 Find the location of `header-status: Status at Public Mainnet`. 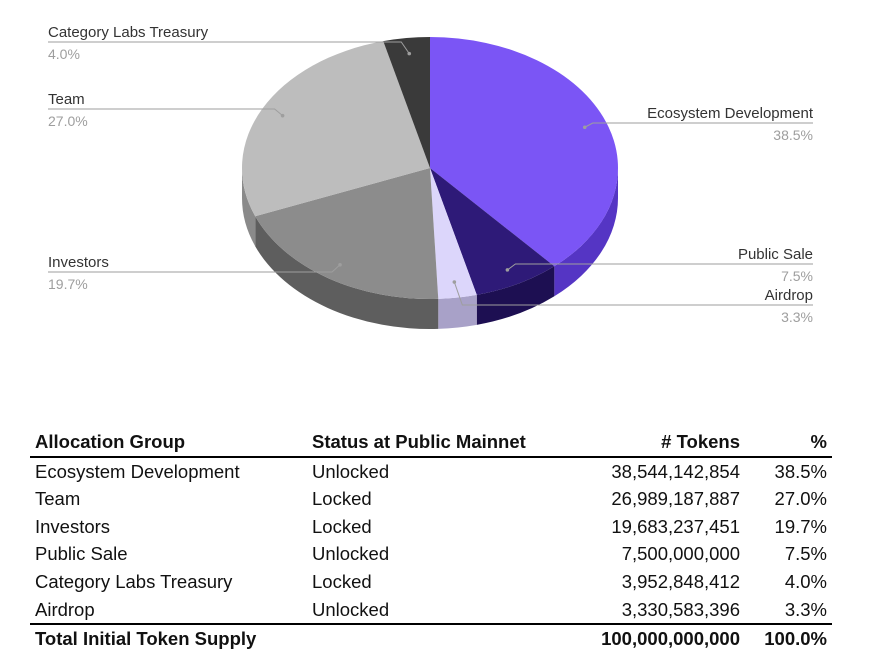

header-status: Status at Public Mainnet is located at coordinates (431, 443).